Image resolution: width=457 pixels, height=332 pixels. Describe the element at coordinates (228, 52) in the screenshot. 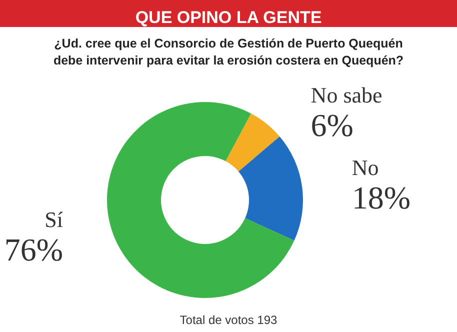

I see `chart-subtitle: ¿Ud. cree que el Consorcio de Gestión de Puerto Quequén debe intervenir para evitar la erosión costera en Quequén?` at that location.